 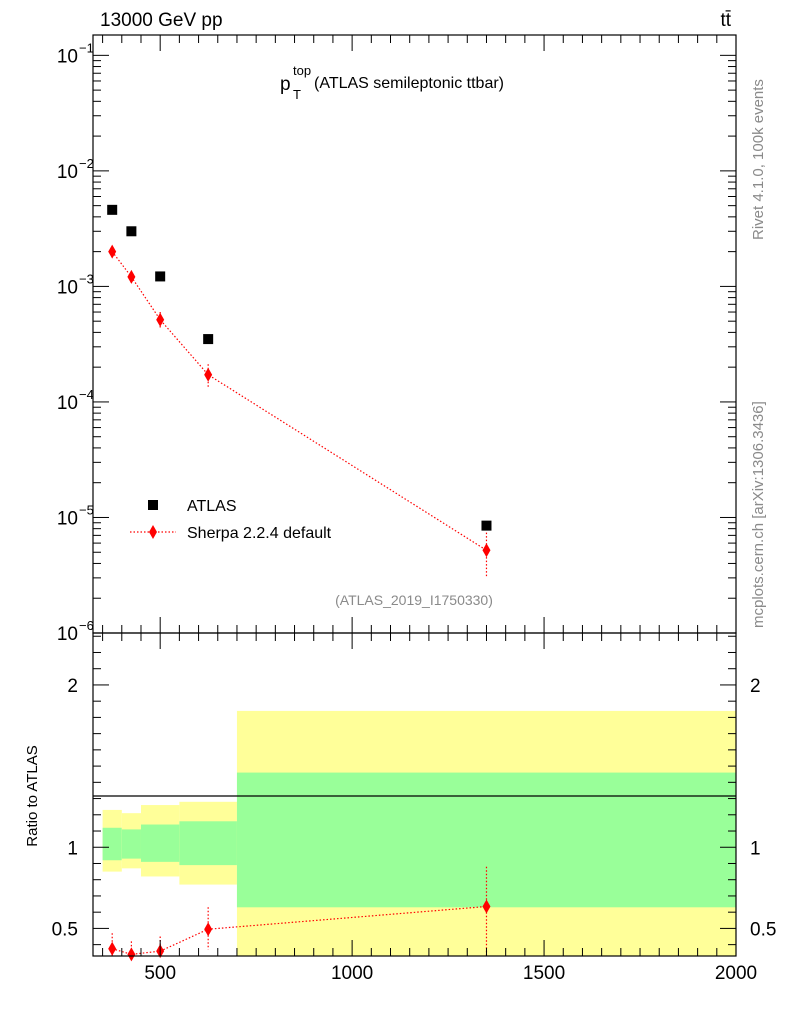 What do you see at coordinates (72, 848) in the screenshot?
I see `ratio-y-tick-label: 1` at bounding box center [72, 848].